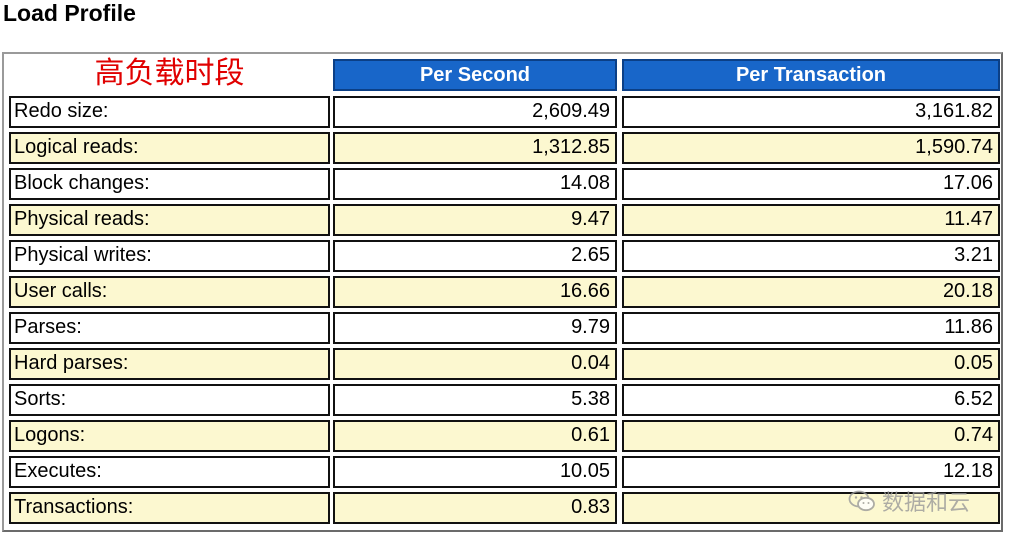  Describe the element at coordinates (811, 328) in the screenshot. I see `row-per-transaction: 11.86` at that location.